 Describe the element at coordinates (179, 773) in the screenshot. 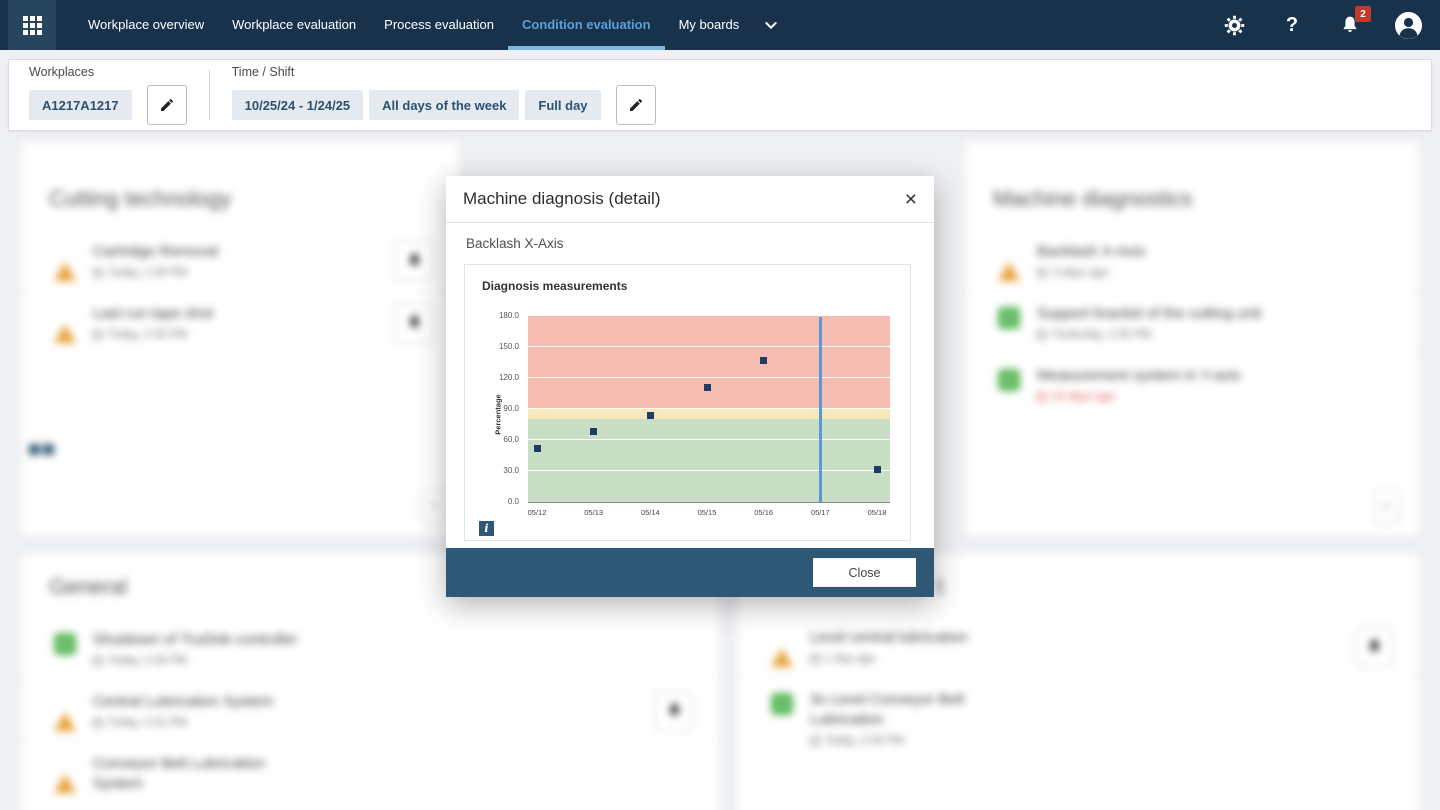

I see `item-title: Conveyor Belt Lubrication System` at that location.